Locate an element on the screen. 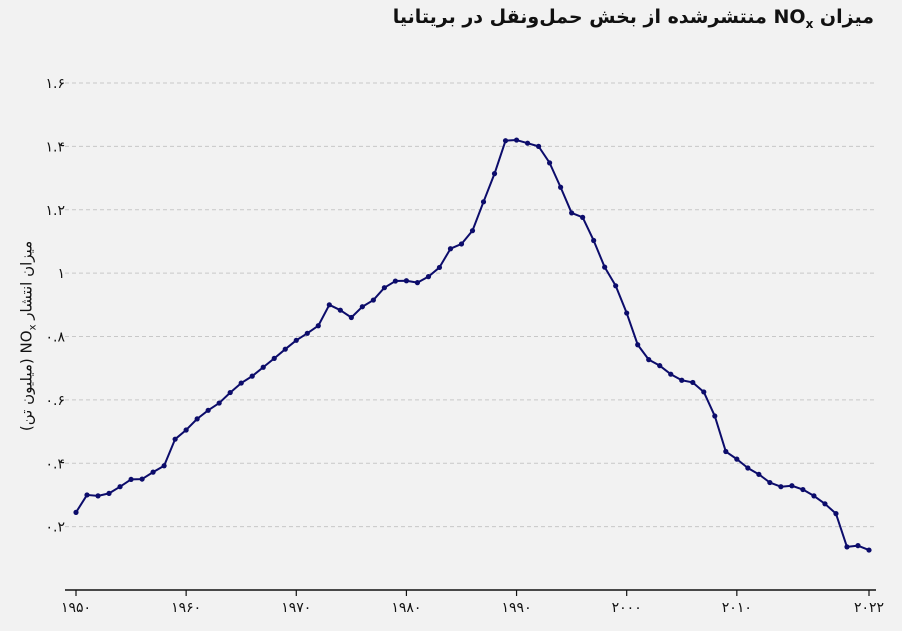  svg-text: ۲۰۲۲ is located at coordinates (869, 608).